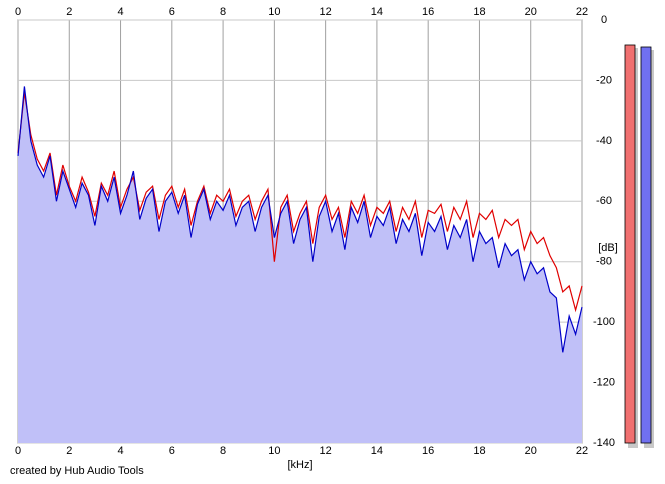  I want to click on y-tick-label: -80, so click(604, 262).